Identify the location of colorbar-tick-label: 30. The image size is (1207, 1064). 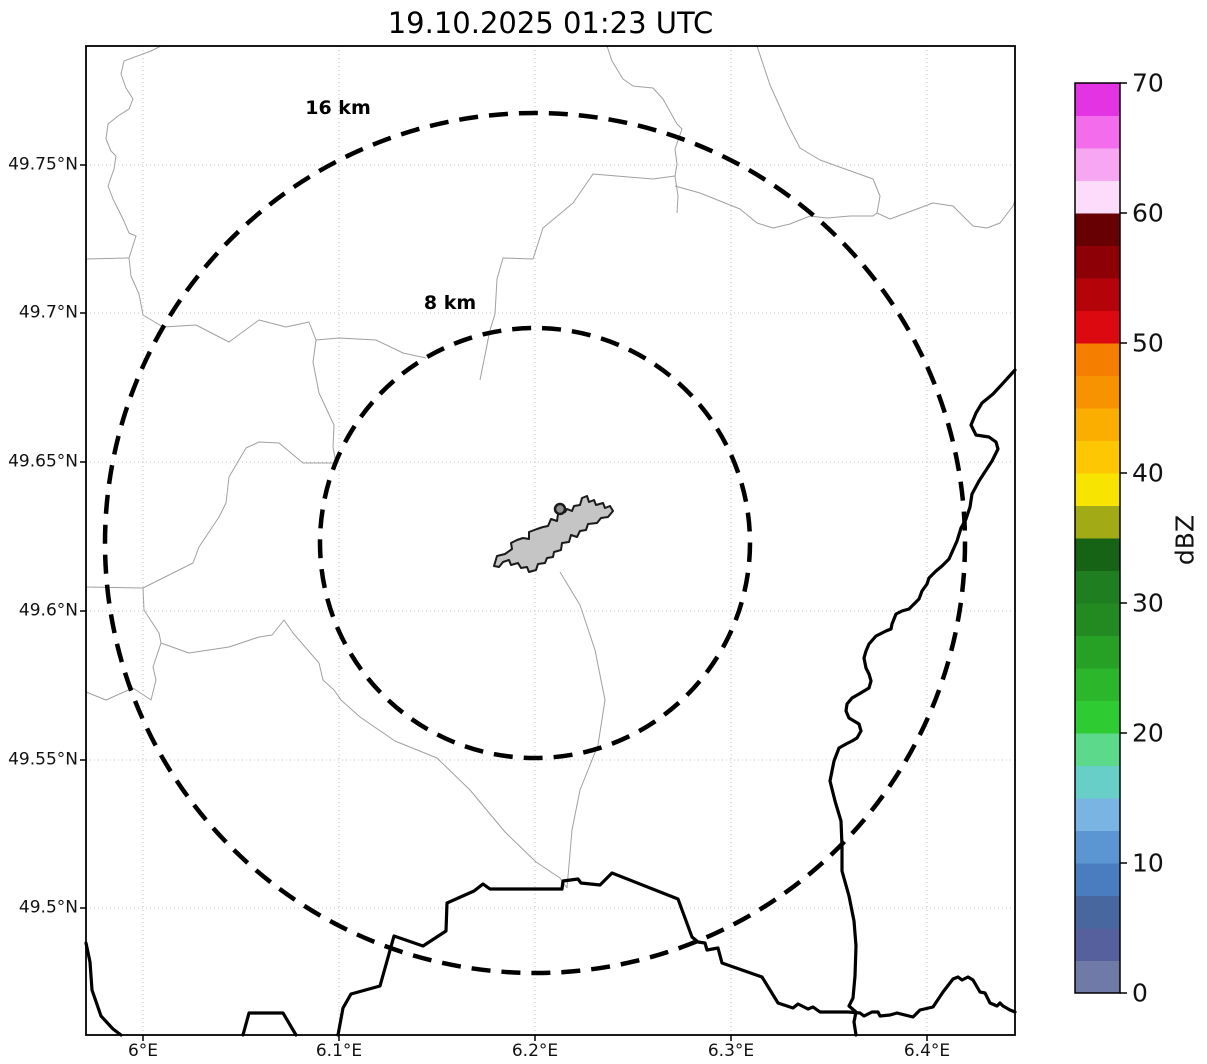
(1148, 603).